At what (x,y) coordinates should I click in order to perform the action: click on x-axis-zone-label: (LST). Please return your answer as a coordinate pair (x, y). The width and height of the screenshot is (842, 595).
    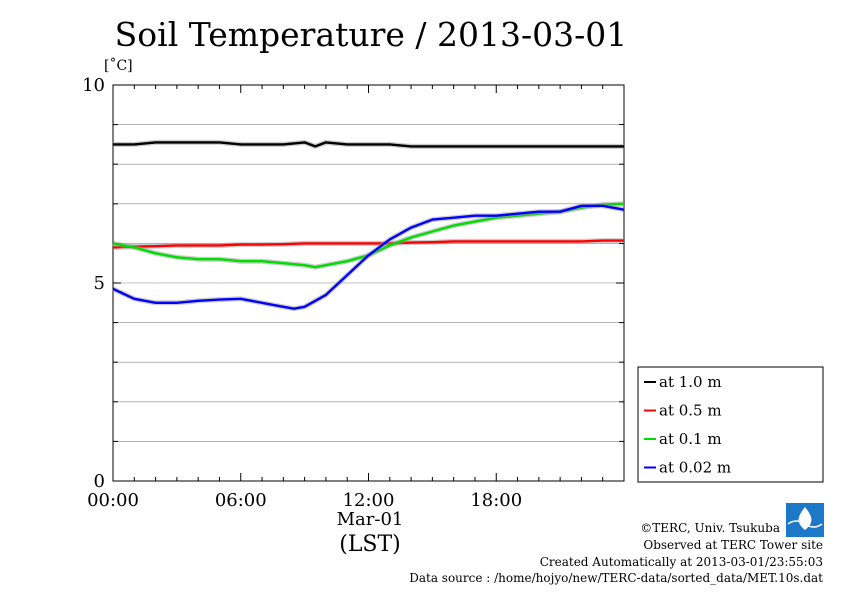
    Looking at the image, I should click on (370, 544).